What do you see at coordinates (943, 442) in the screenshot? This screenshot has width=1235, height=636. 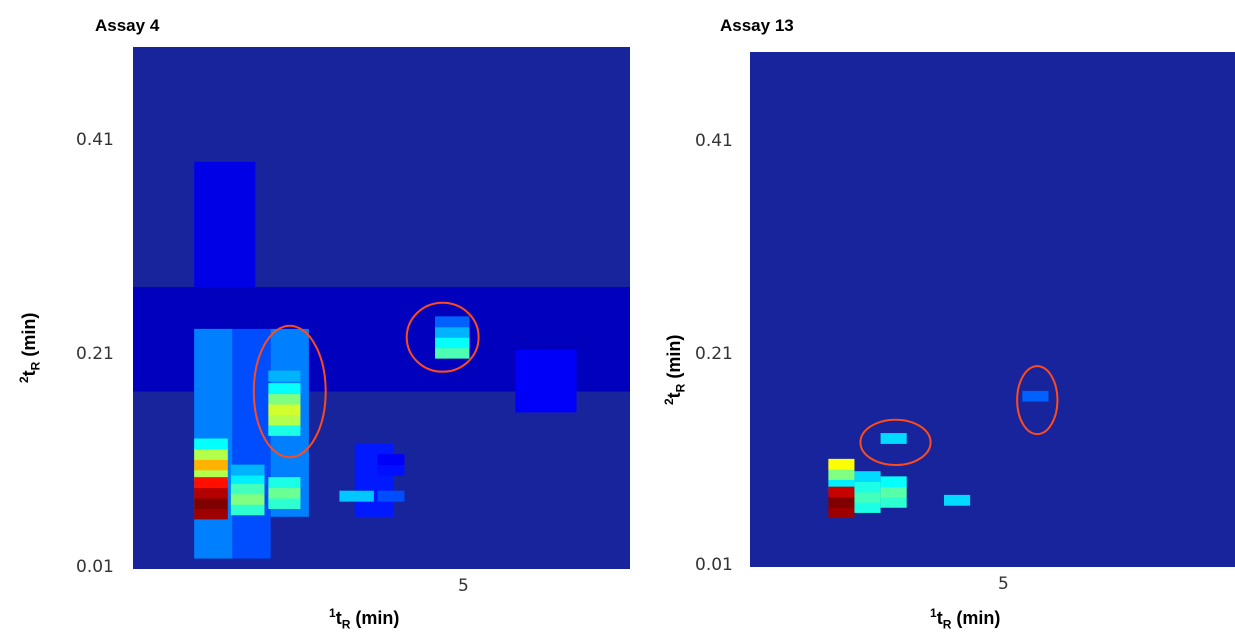 I see `heatmap-canvas` at bounding box center [943, 442].